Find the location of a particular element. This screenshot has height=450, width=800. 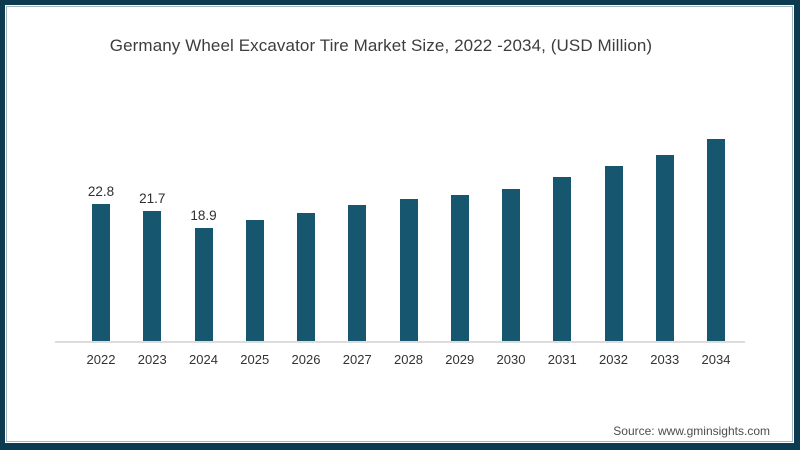

bar-2032 is located at coordinates (613, 253).